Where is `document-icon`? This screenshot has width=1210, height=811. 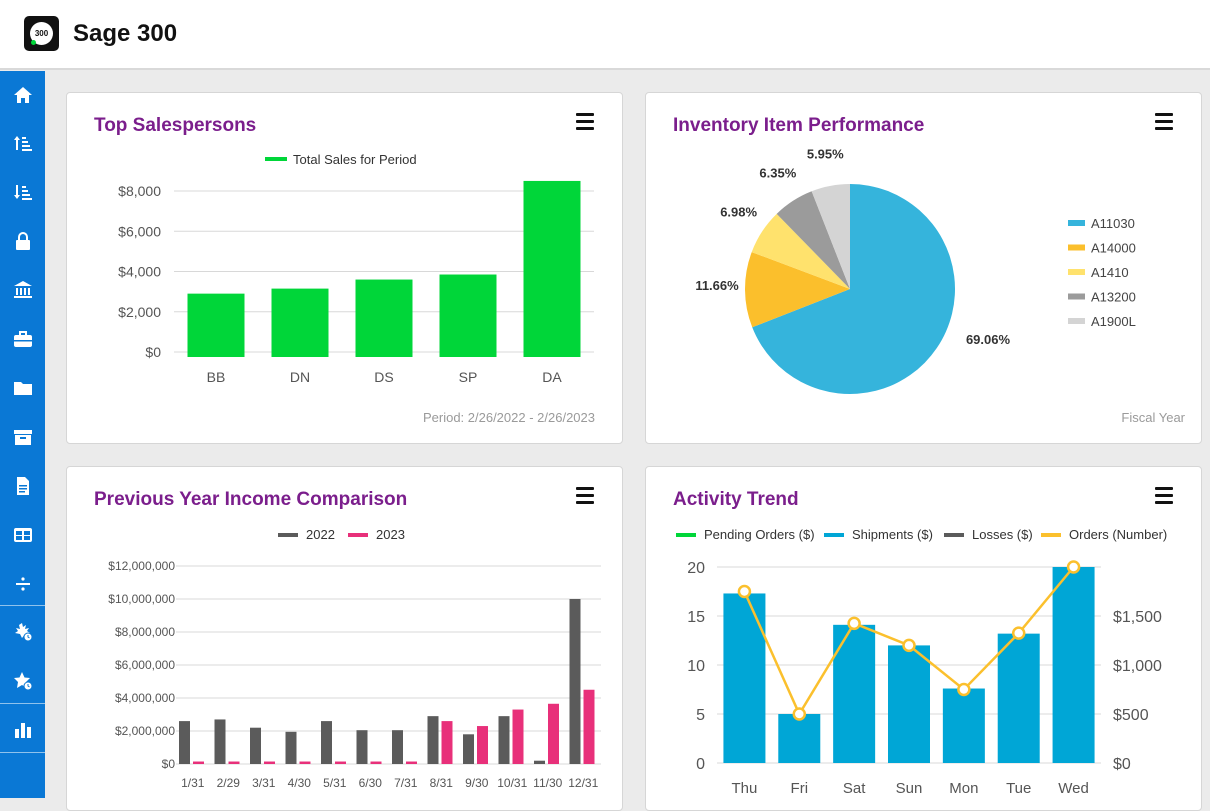 document-icon is located at coordinates (22, 486).